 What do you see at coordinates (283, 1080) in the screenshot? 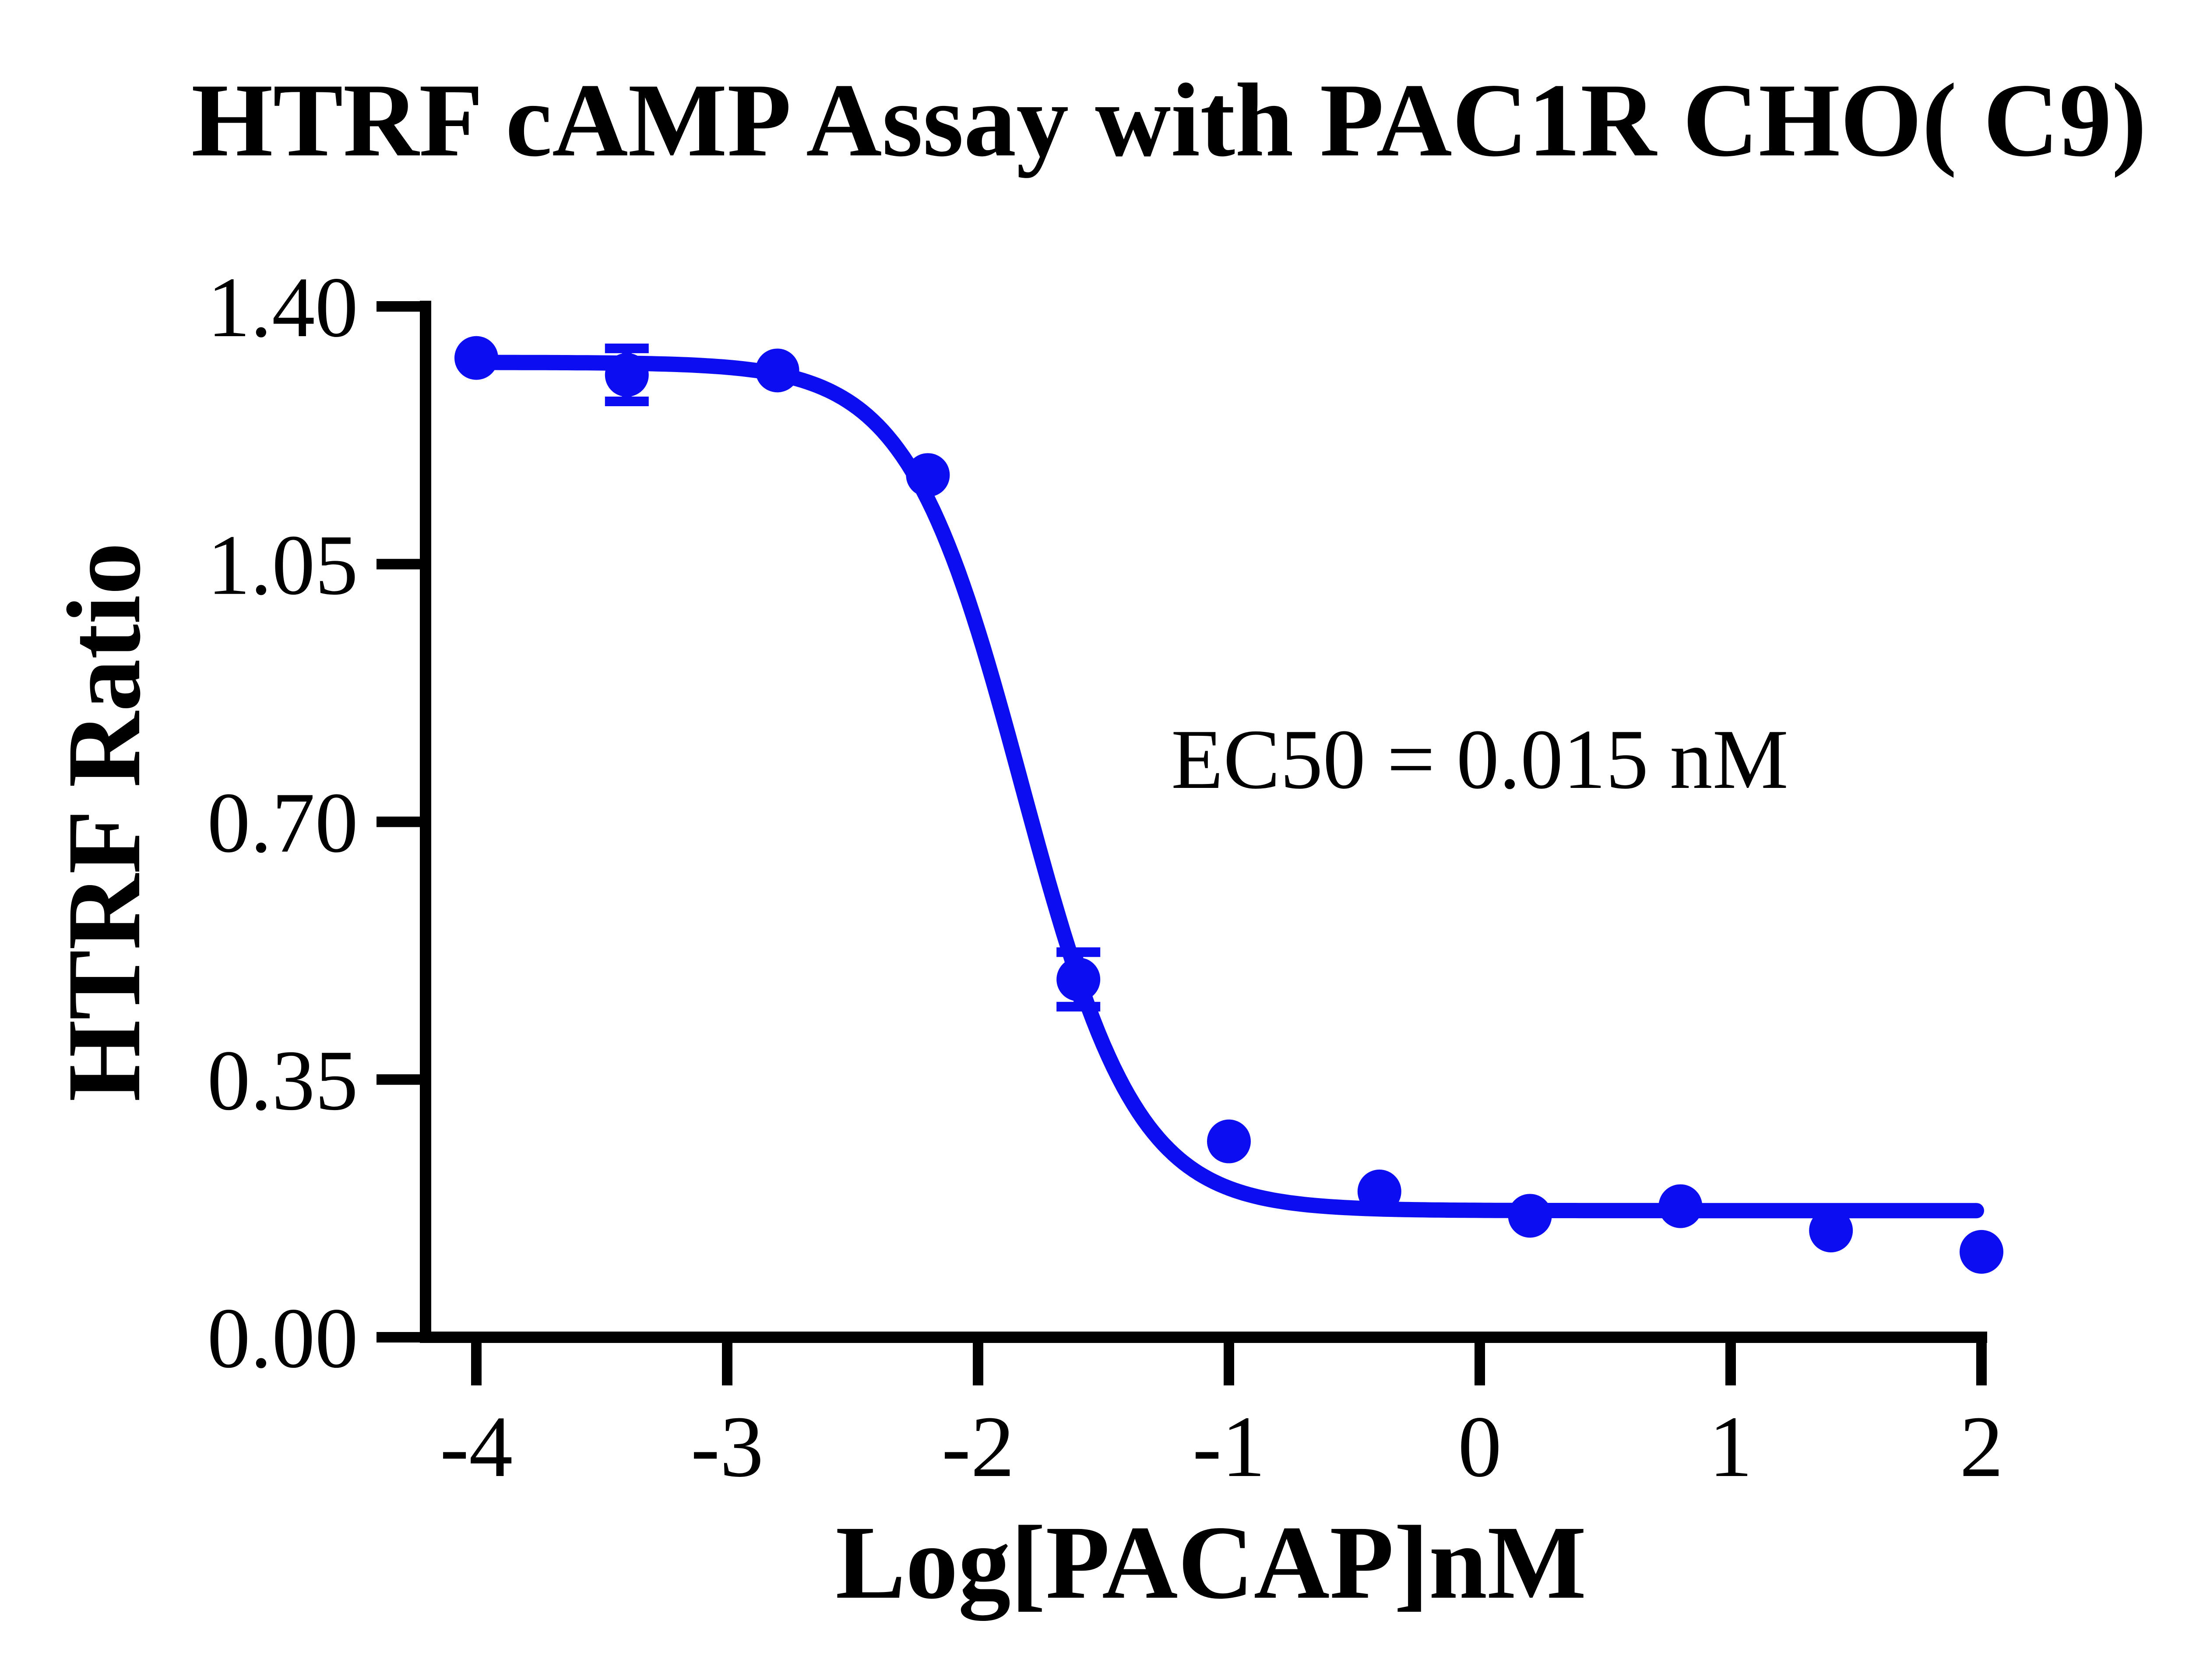
I see `y-tick-label: 0.35` at bounding box center [283, 1080].